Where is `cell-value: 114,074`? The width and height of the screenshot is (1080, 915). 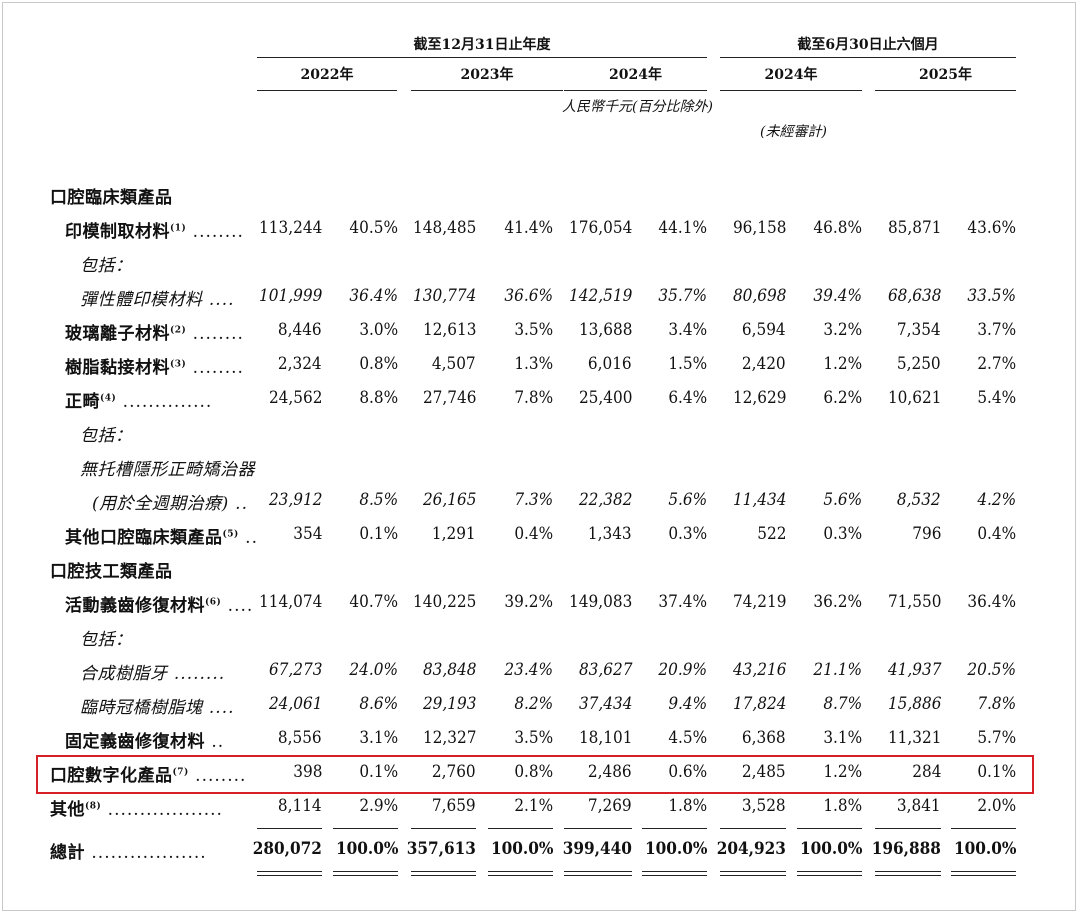
cell-value: 114,074 is located at coordinates (290, 602).